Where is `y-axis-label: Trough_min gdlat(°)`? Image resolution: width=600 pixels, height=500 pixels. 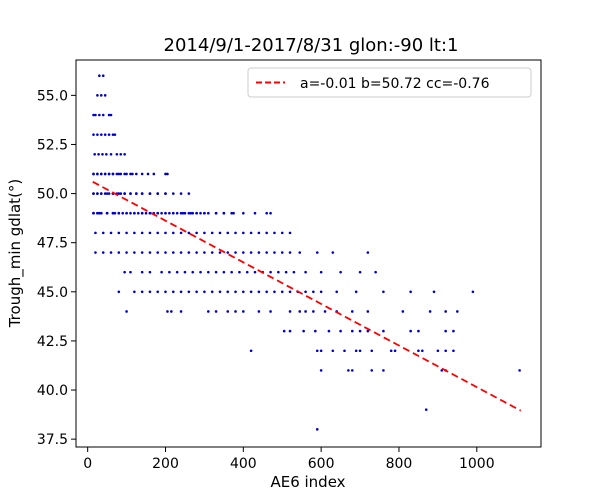 y-axis-label: Trough_min gdlat(°) is located at coordinates (15, 254).